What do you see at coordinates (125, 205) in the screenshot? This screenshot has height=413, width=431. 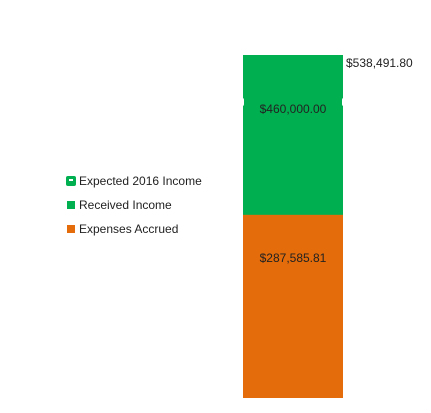 I see `legend-label-received: Received Income` at bounding box center [125, 205].